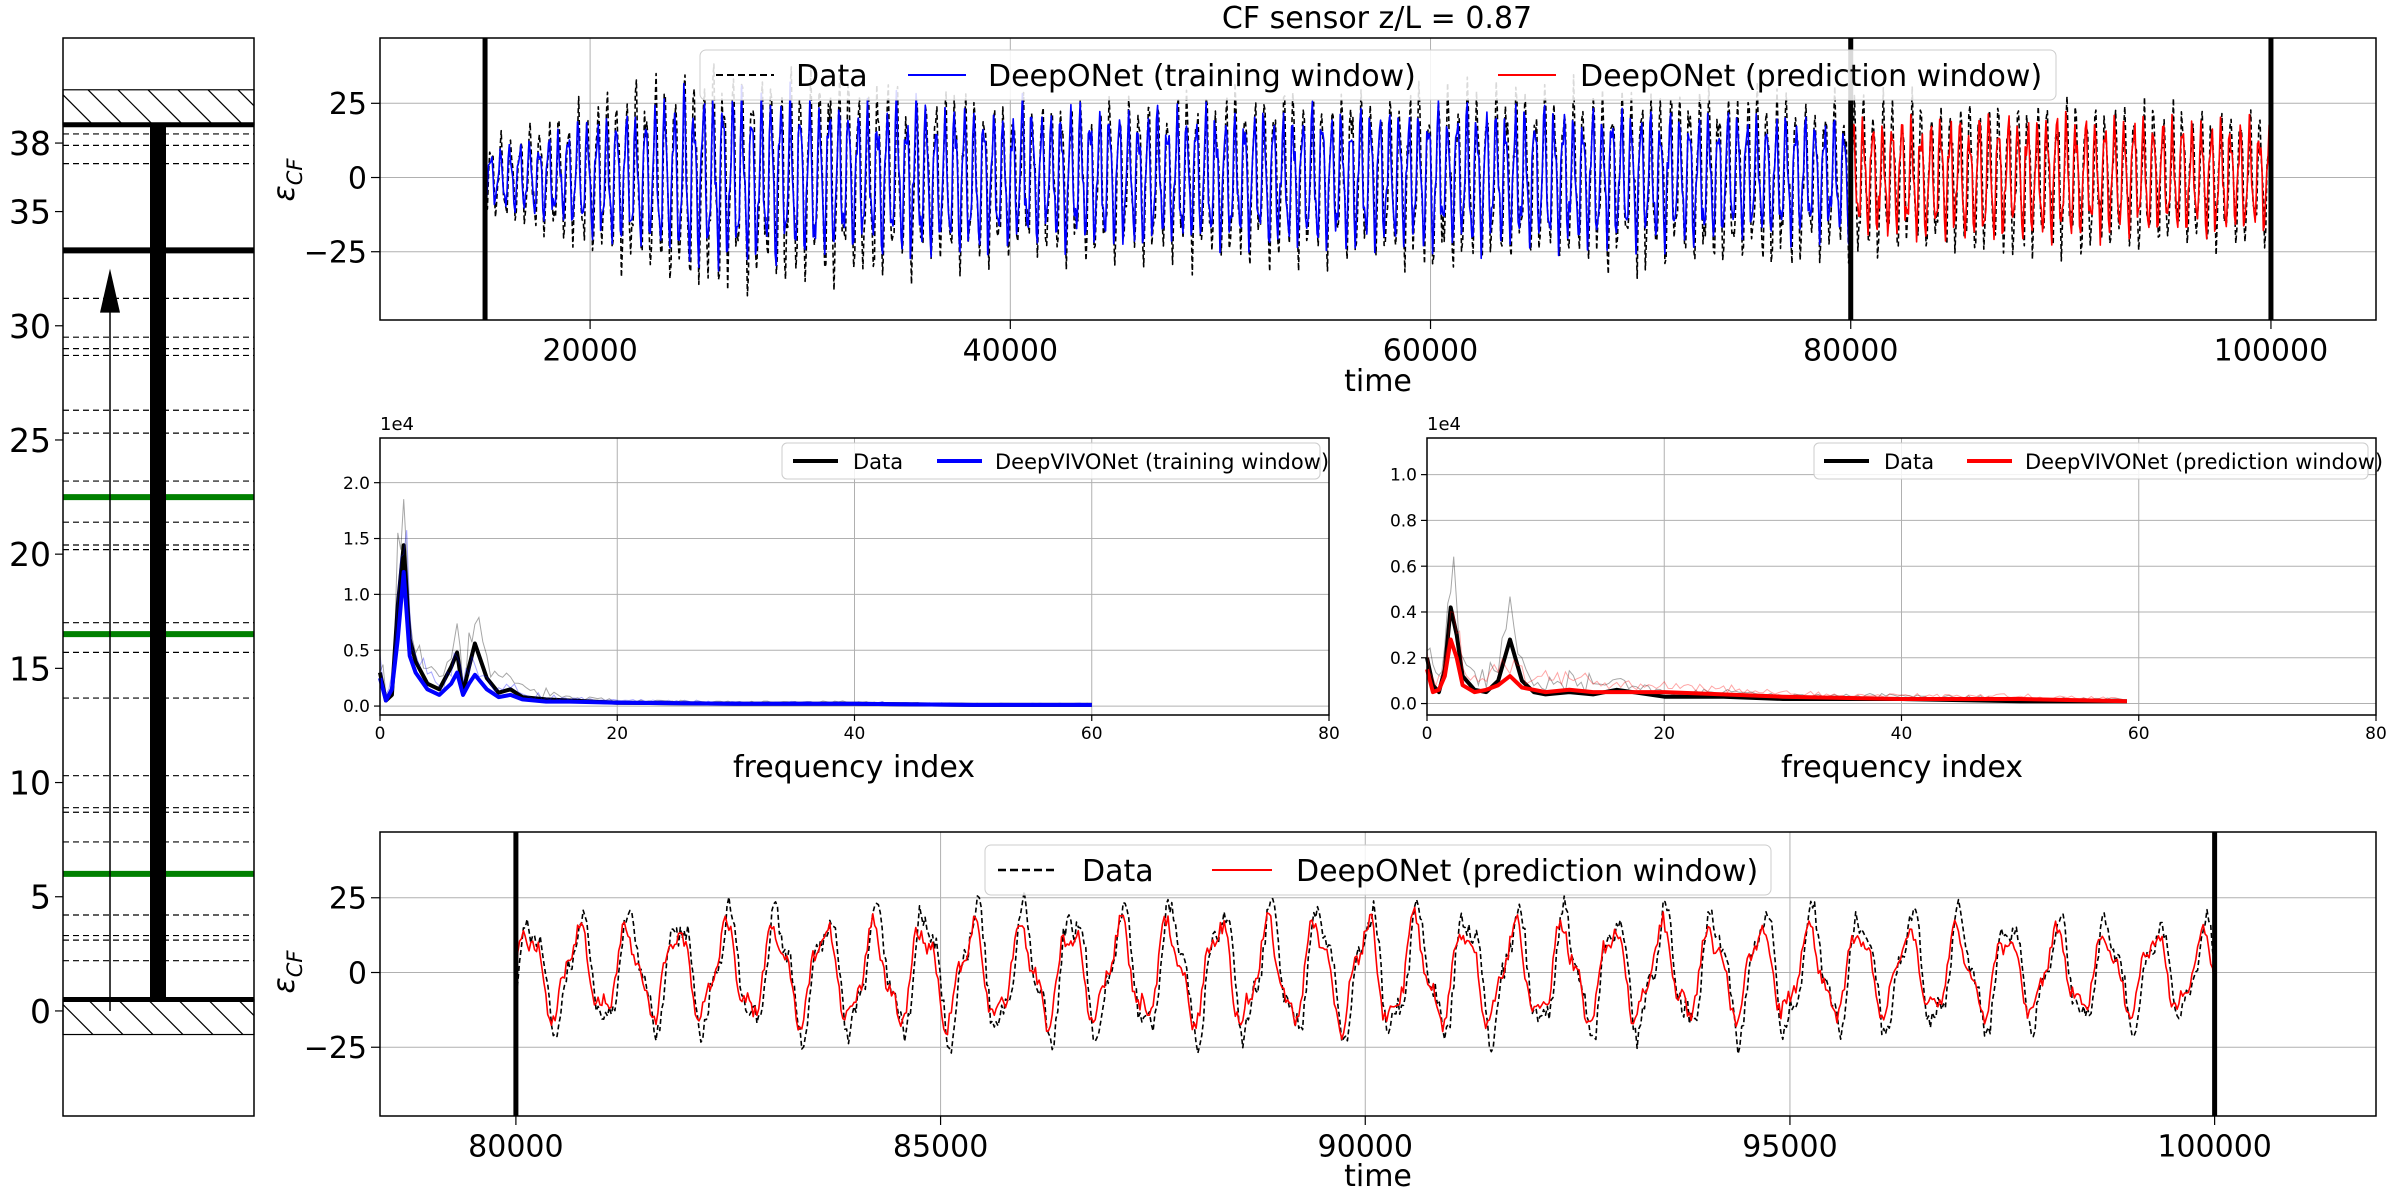 The image size is (2392, 1196). I want to click on bottom-legend-box, so click(1378, 870).